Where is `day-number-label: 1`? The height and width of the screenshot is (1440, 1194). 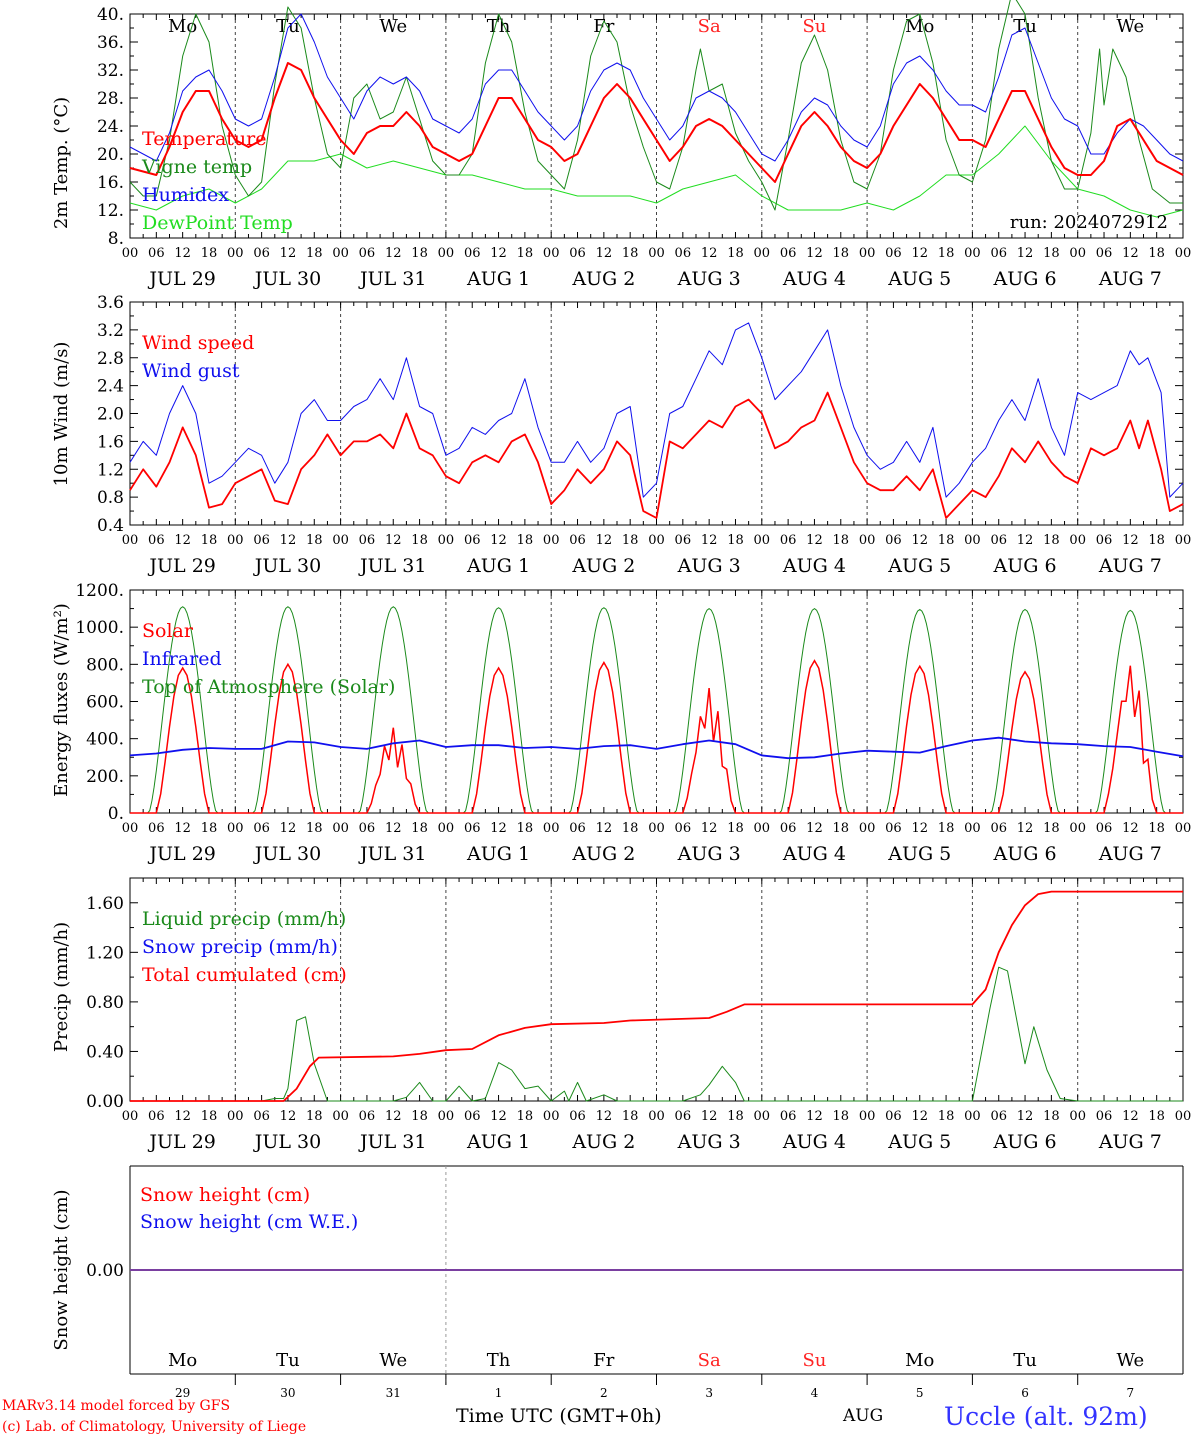
day-number-label: 1 is located at coordinates (499, 1393).